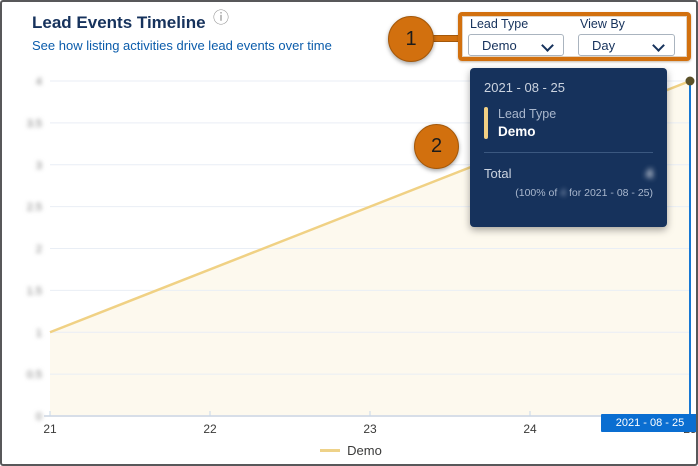 Image resolution: width=698 pixels, height=466 pixels. I want to click on legend-item-demo: Demo, so click(351, 450).